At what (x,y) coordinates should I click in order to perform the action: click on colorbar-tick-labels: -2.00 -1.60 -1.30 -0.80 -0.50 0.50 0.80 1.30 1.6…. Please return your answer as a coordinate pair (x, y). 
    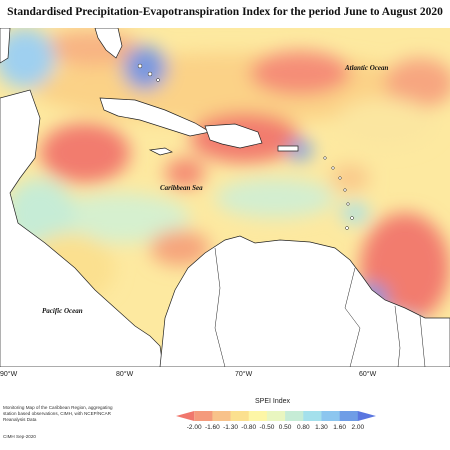
    Looking at the image, I should click on (275, 429).